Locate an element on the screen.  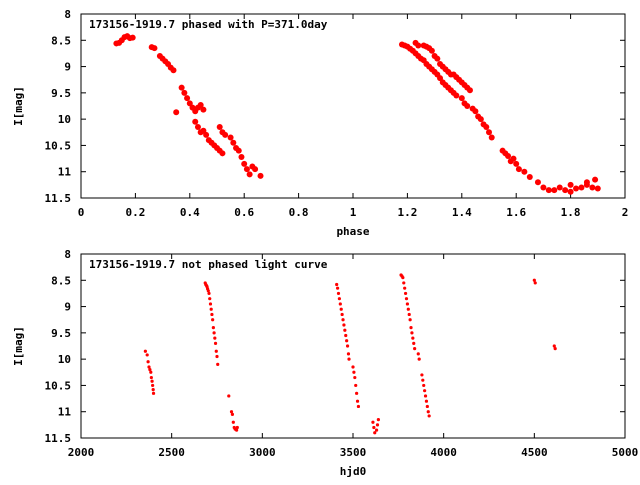
phased-chart-y-tick-label: 11.5 is located at coordinates (58, 198).